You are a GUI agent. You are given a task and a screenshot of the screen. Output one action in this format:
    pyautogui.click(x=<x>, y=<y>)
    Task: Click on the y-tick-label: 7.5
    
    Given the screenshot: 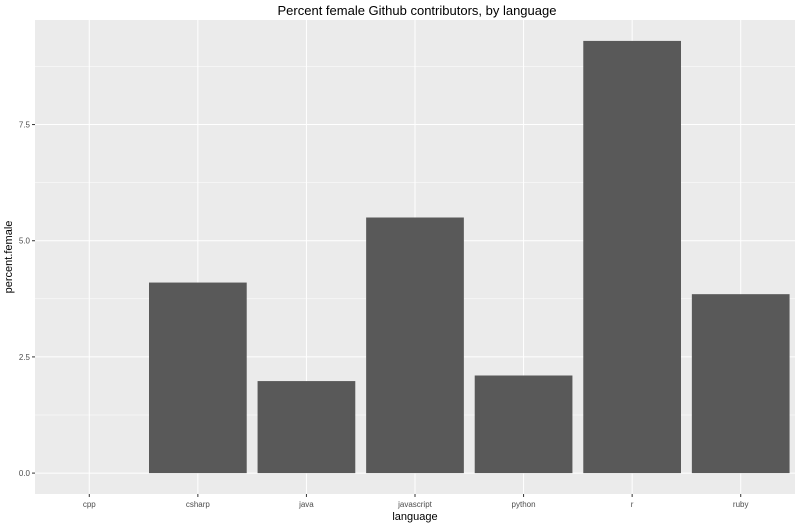 What is the action you would take?
    pyautogui.click(x=25, y=125)
    